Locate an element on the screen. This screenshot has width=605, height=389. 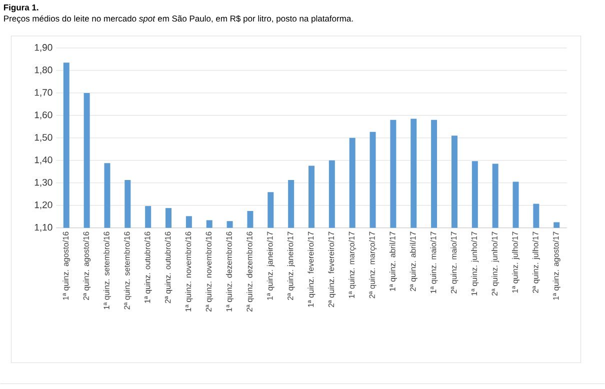
y-tick-label: 1,10 is located at coordinates (43, 228).